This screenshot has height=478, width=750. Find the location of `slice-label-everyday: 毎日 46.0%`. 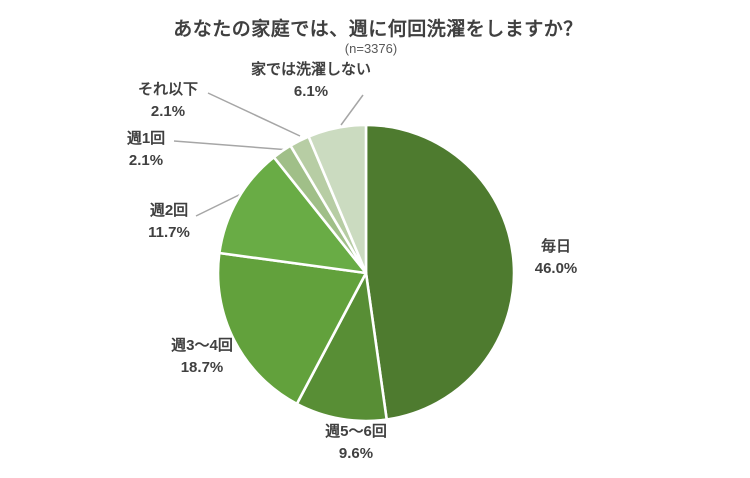

slice-label-everyday: 毎日 46.0% is located at coordinates (556, 258).